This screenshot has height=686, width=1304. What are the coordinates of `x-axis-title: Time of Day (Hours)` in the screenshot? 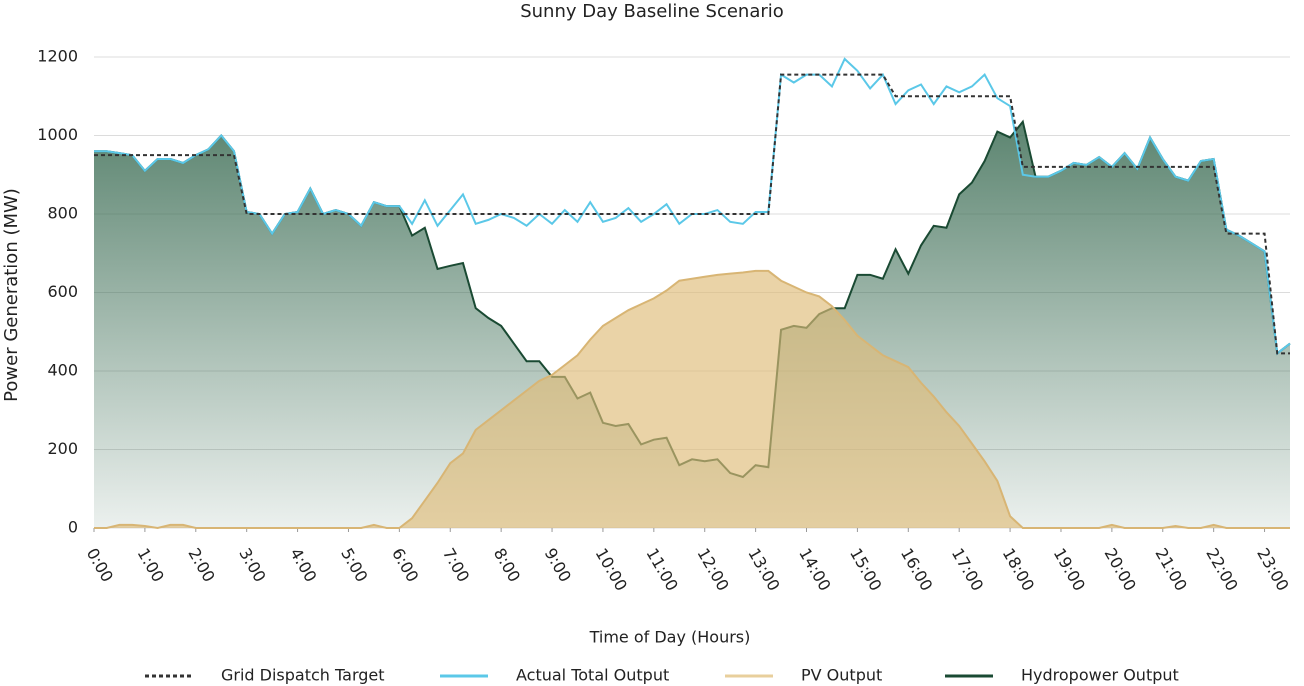 It's located at (670, 637).